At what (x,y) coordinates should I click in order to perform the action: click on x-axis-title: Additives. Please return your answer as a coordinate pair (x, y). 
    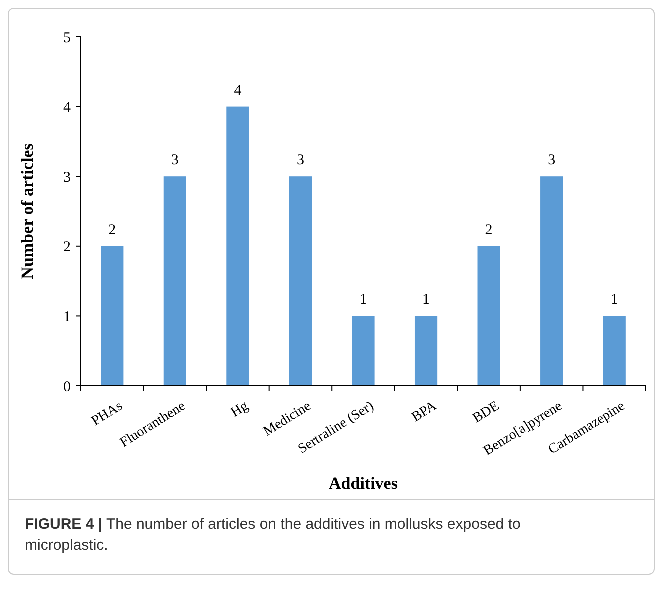
    Looking at the image, I should click on (363, 483).